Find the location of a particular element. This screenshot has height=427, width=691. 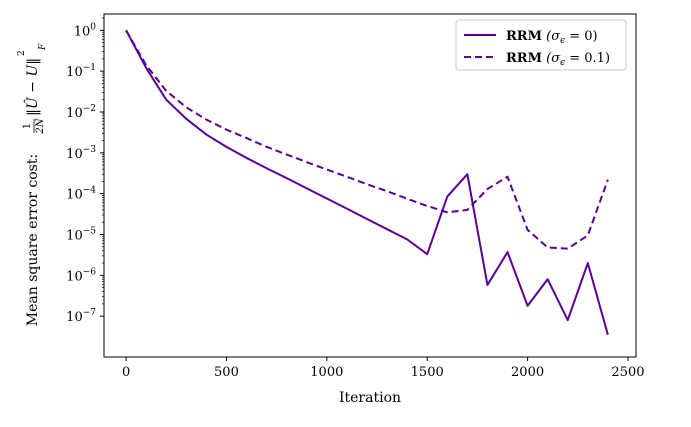

y-axis-label-subscript: F is located at coordinates (43, 47).